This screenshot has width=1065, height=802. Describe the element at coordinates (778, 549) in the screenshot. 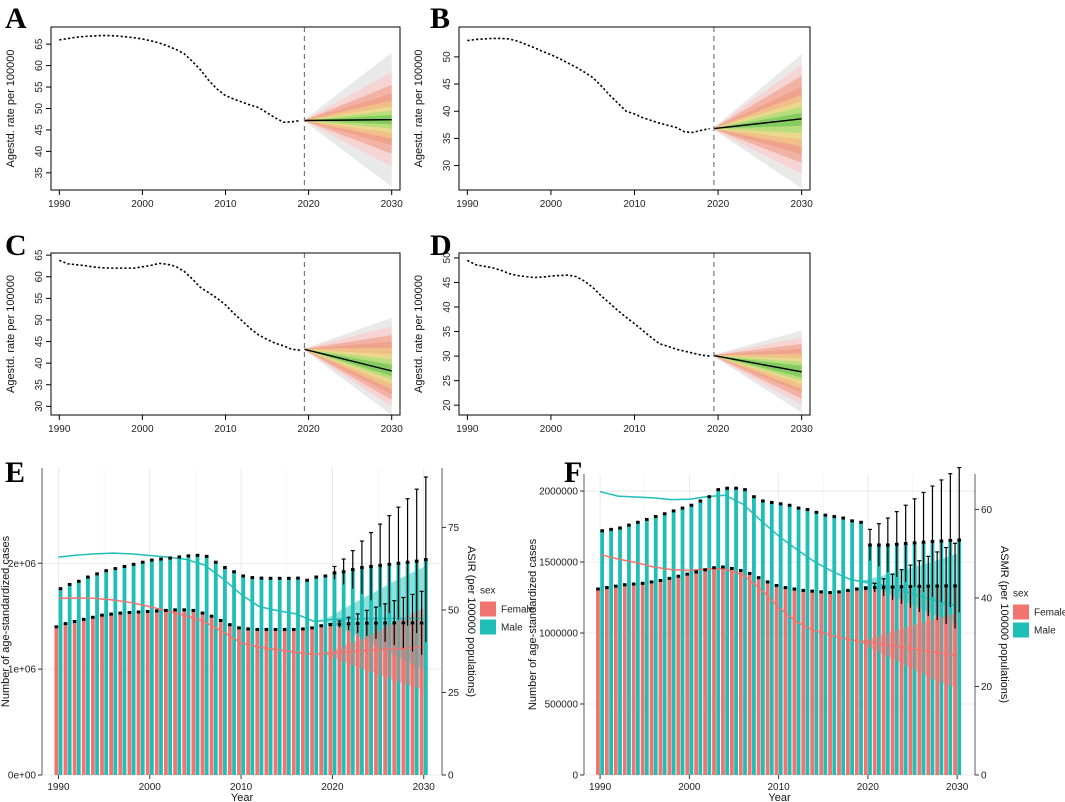

I see `male-rate-line` at that location.